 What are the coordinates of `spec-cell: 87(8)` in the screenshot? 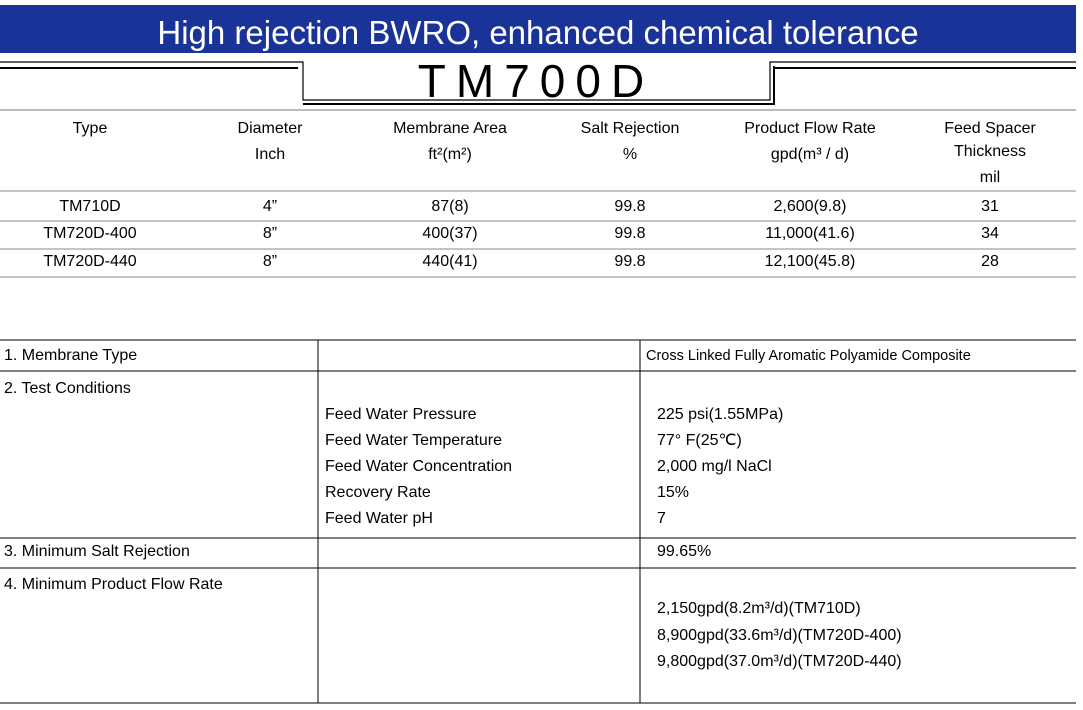 It's located at (450, 206).